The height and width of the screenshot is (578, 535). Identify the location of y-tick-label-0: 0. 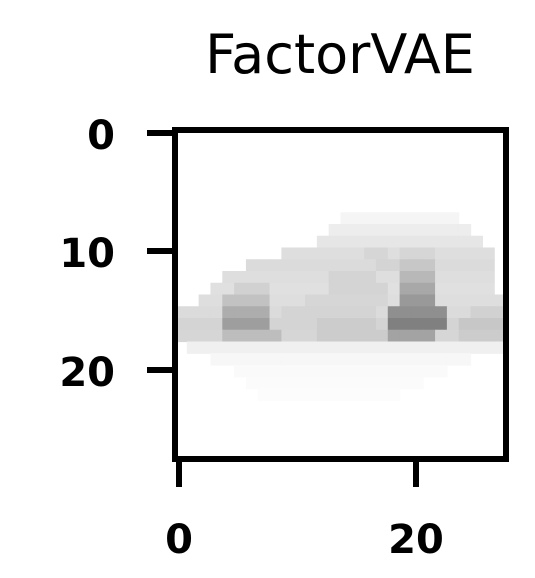
(101, 136).